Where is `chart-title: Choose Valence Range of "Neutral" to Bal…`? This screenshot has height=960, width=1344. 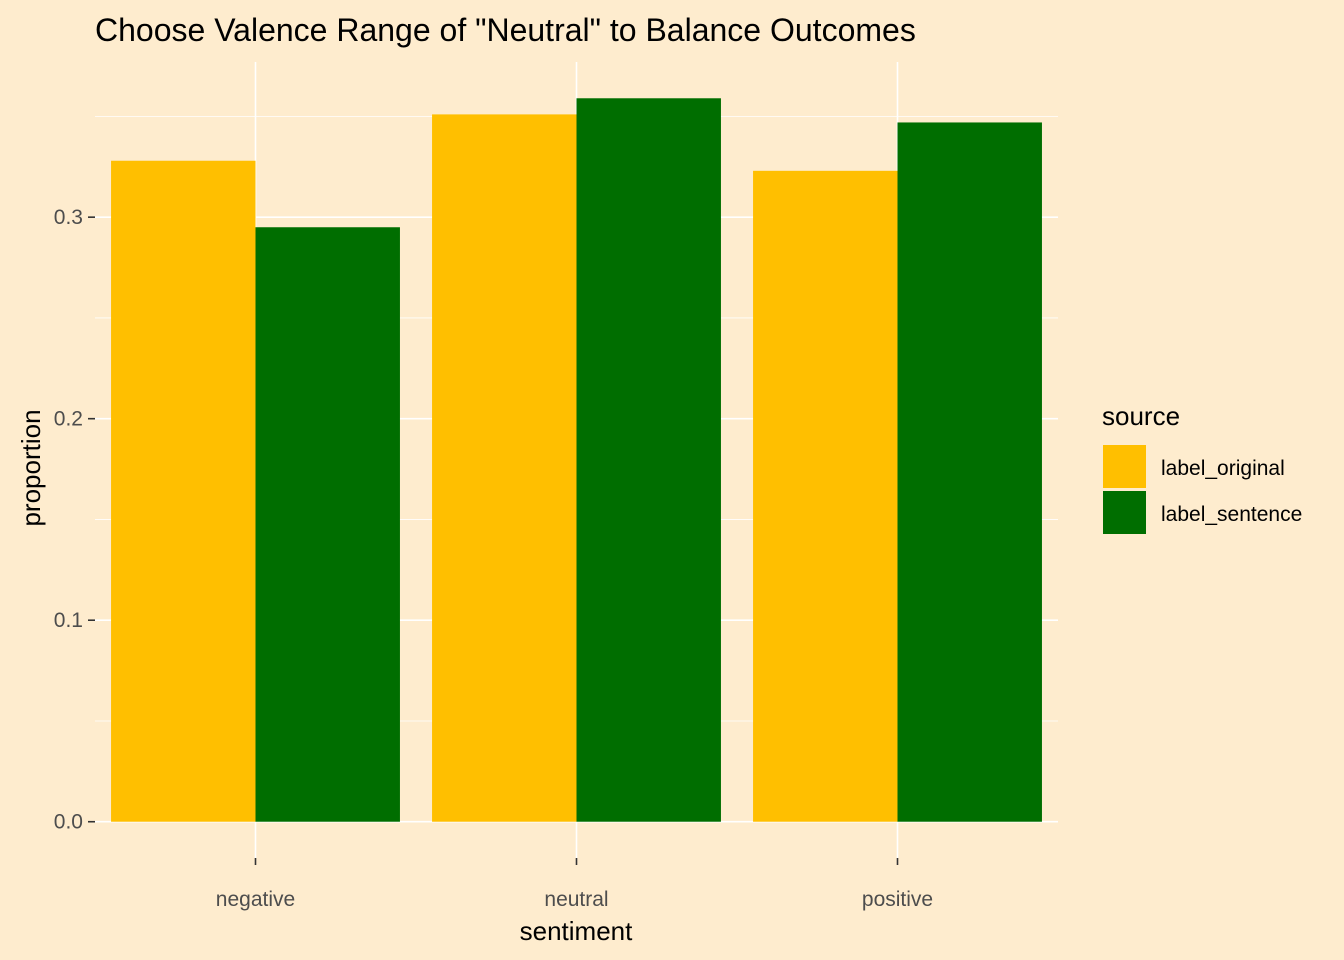
chart-title: Choose Valence Range of "Neutral" to Bal… is located at coordinates (505, 30).